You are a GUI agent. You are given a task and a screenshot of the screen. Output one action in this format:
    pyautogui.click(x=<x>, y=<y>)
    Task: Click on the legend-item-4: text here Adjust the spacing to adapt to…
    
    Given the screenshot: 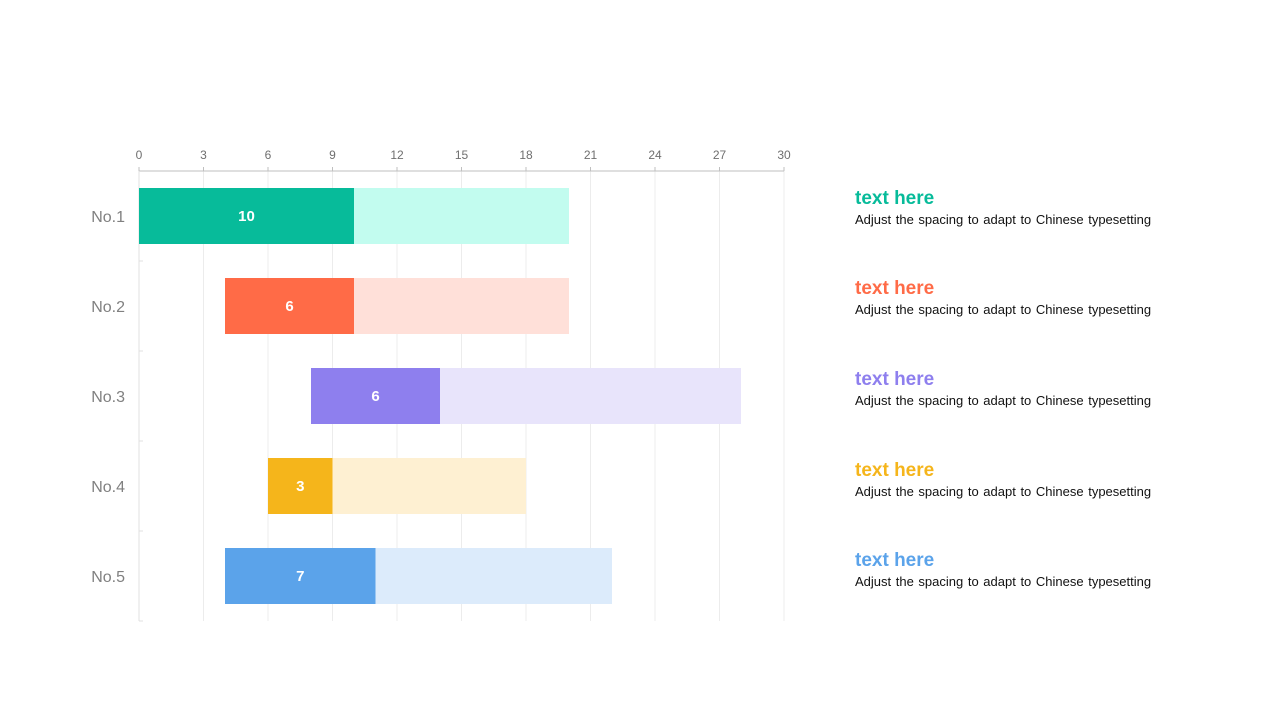 What is the action you would take?
    pyautogui.click(x=1003, y=480)
    